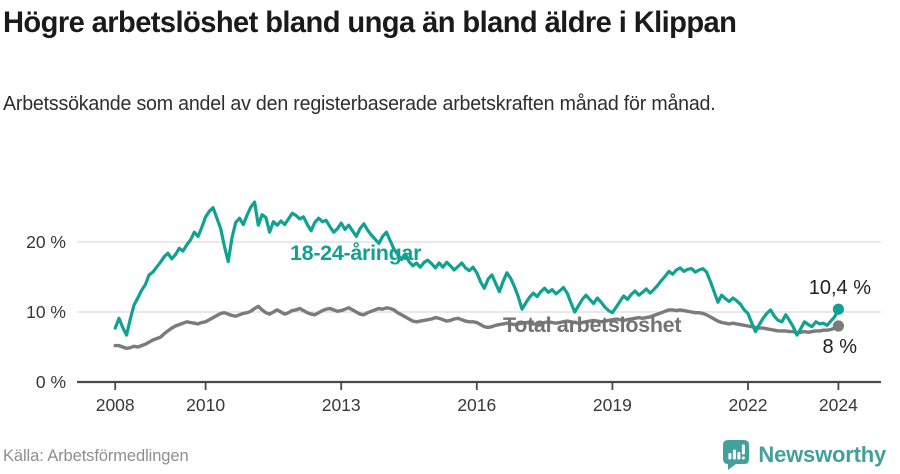  I want to click on end-dot-youth, so click(838, 309).